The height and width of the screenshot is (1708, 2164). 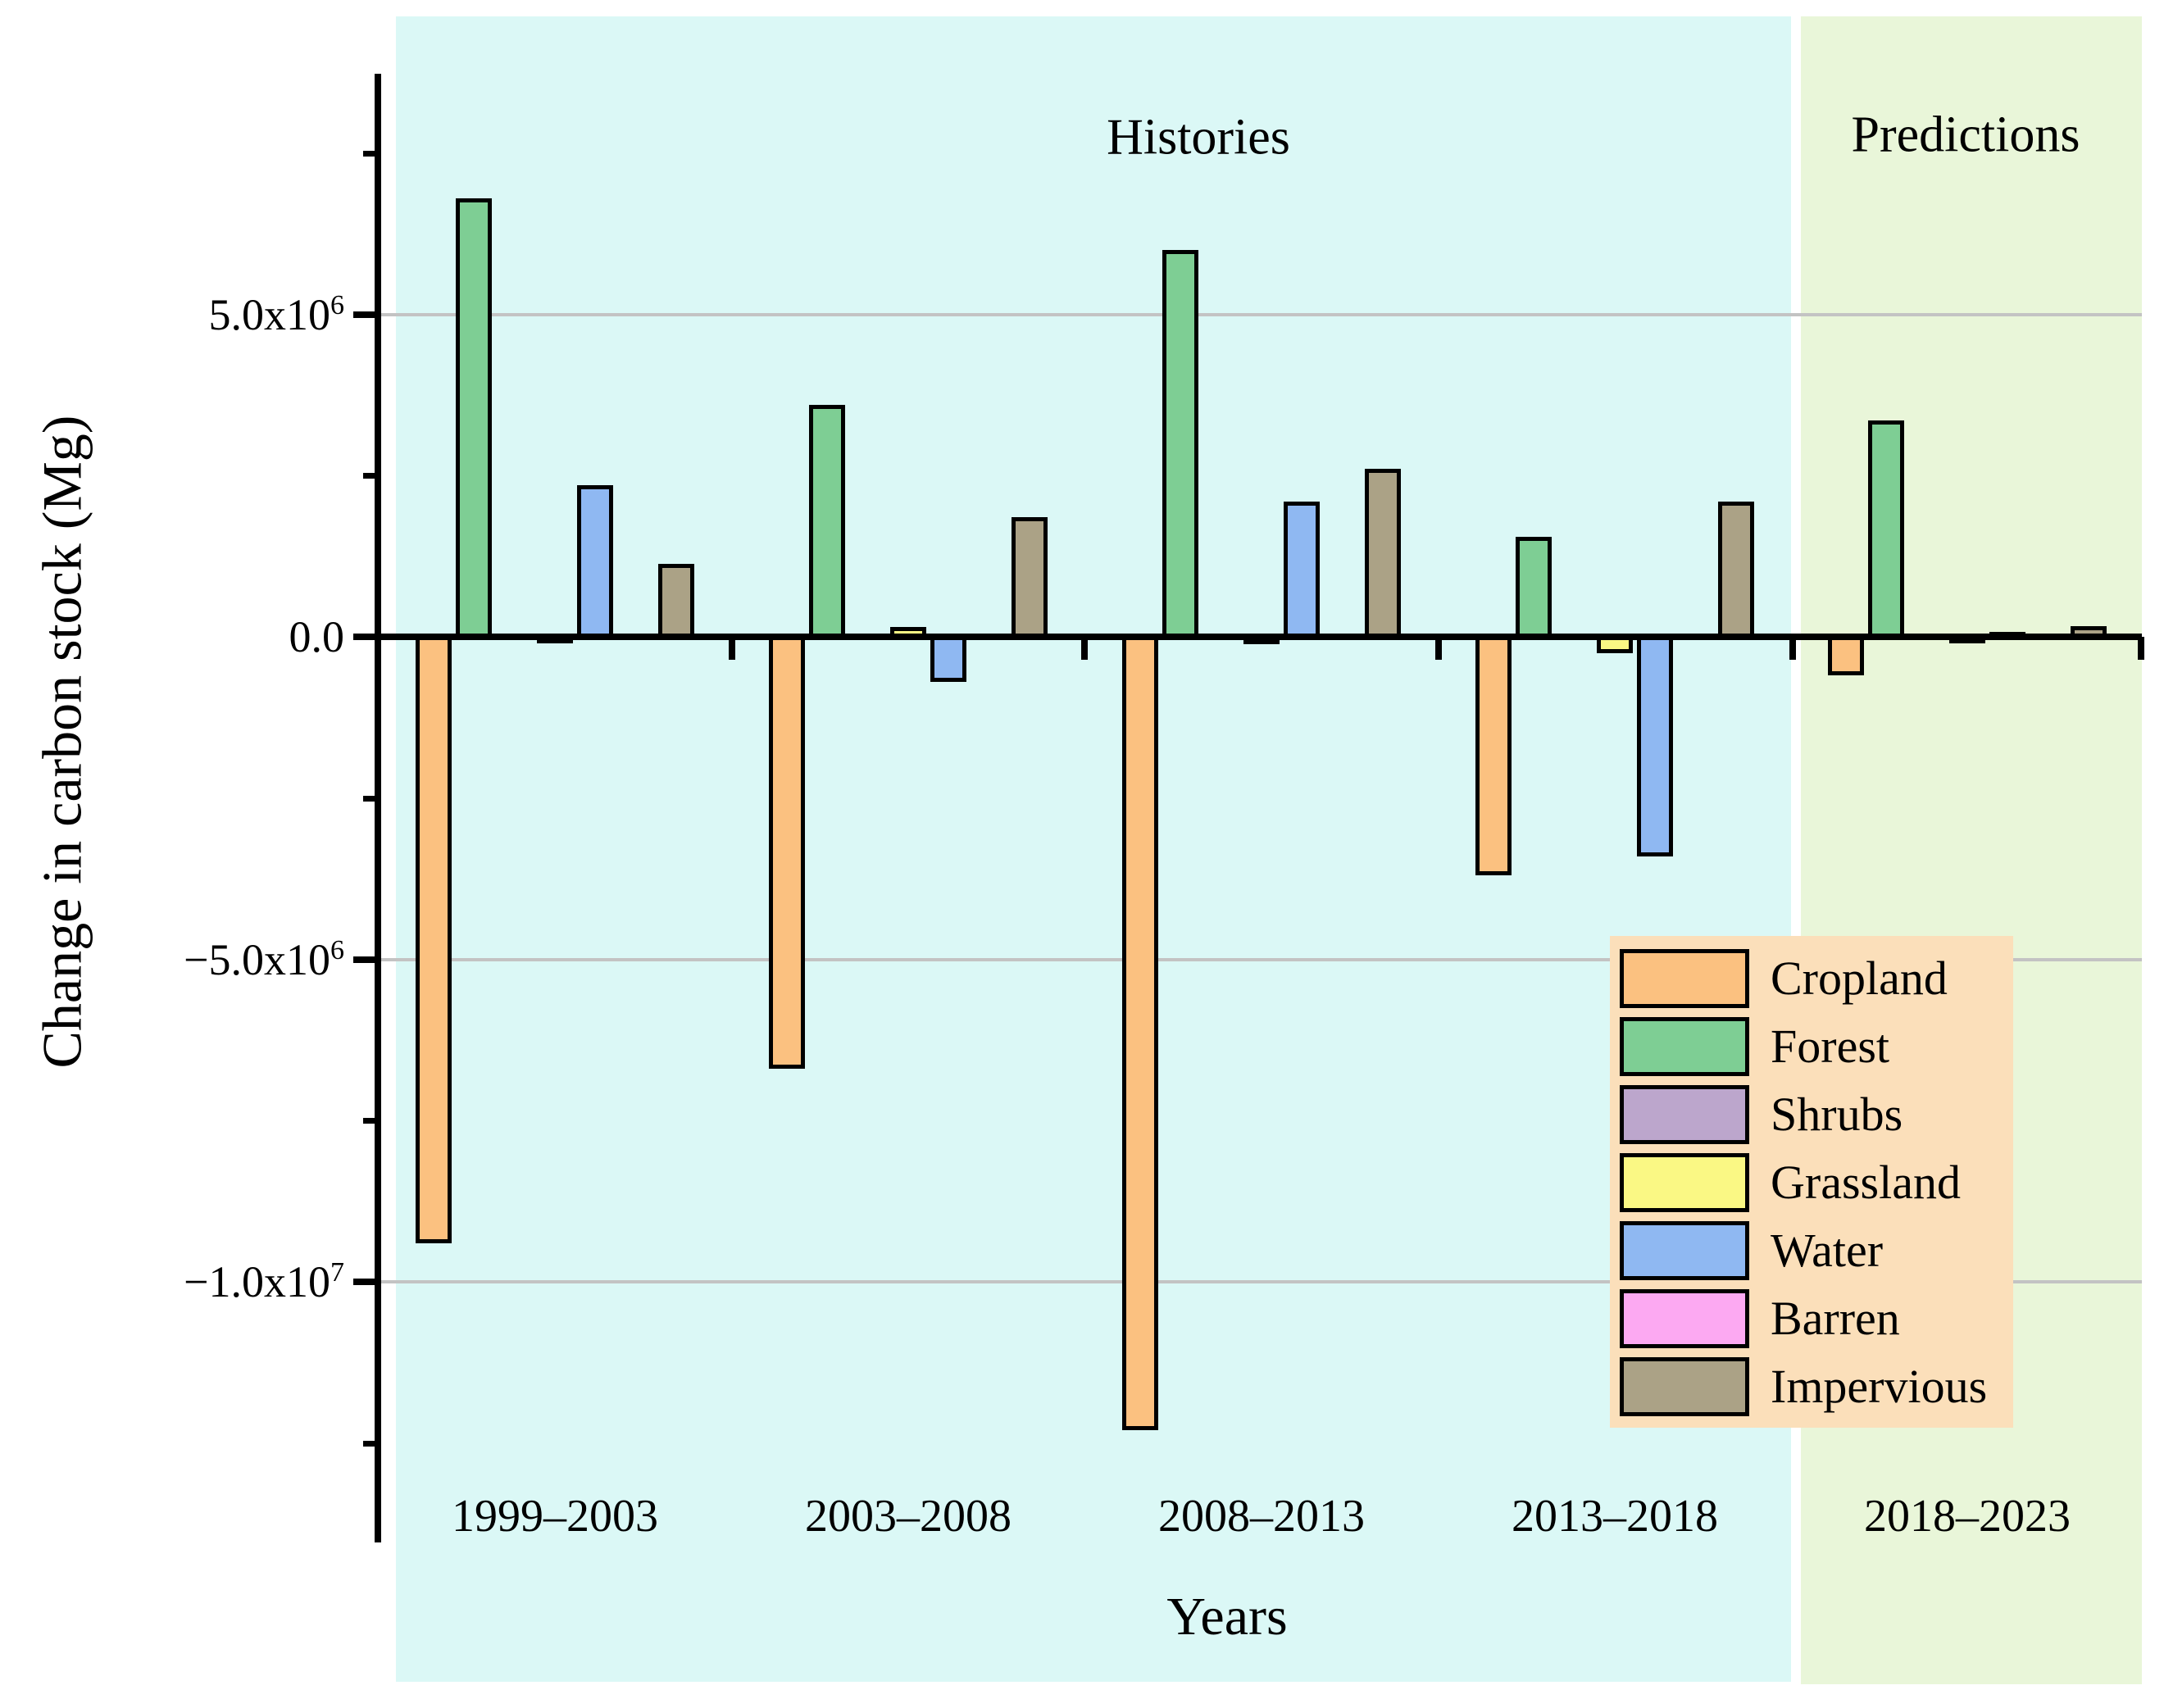 I want to click on x-tick-label: 2008–2013, so click(x=1261, y=1516).